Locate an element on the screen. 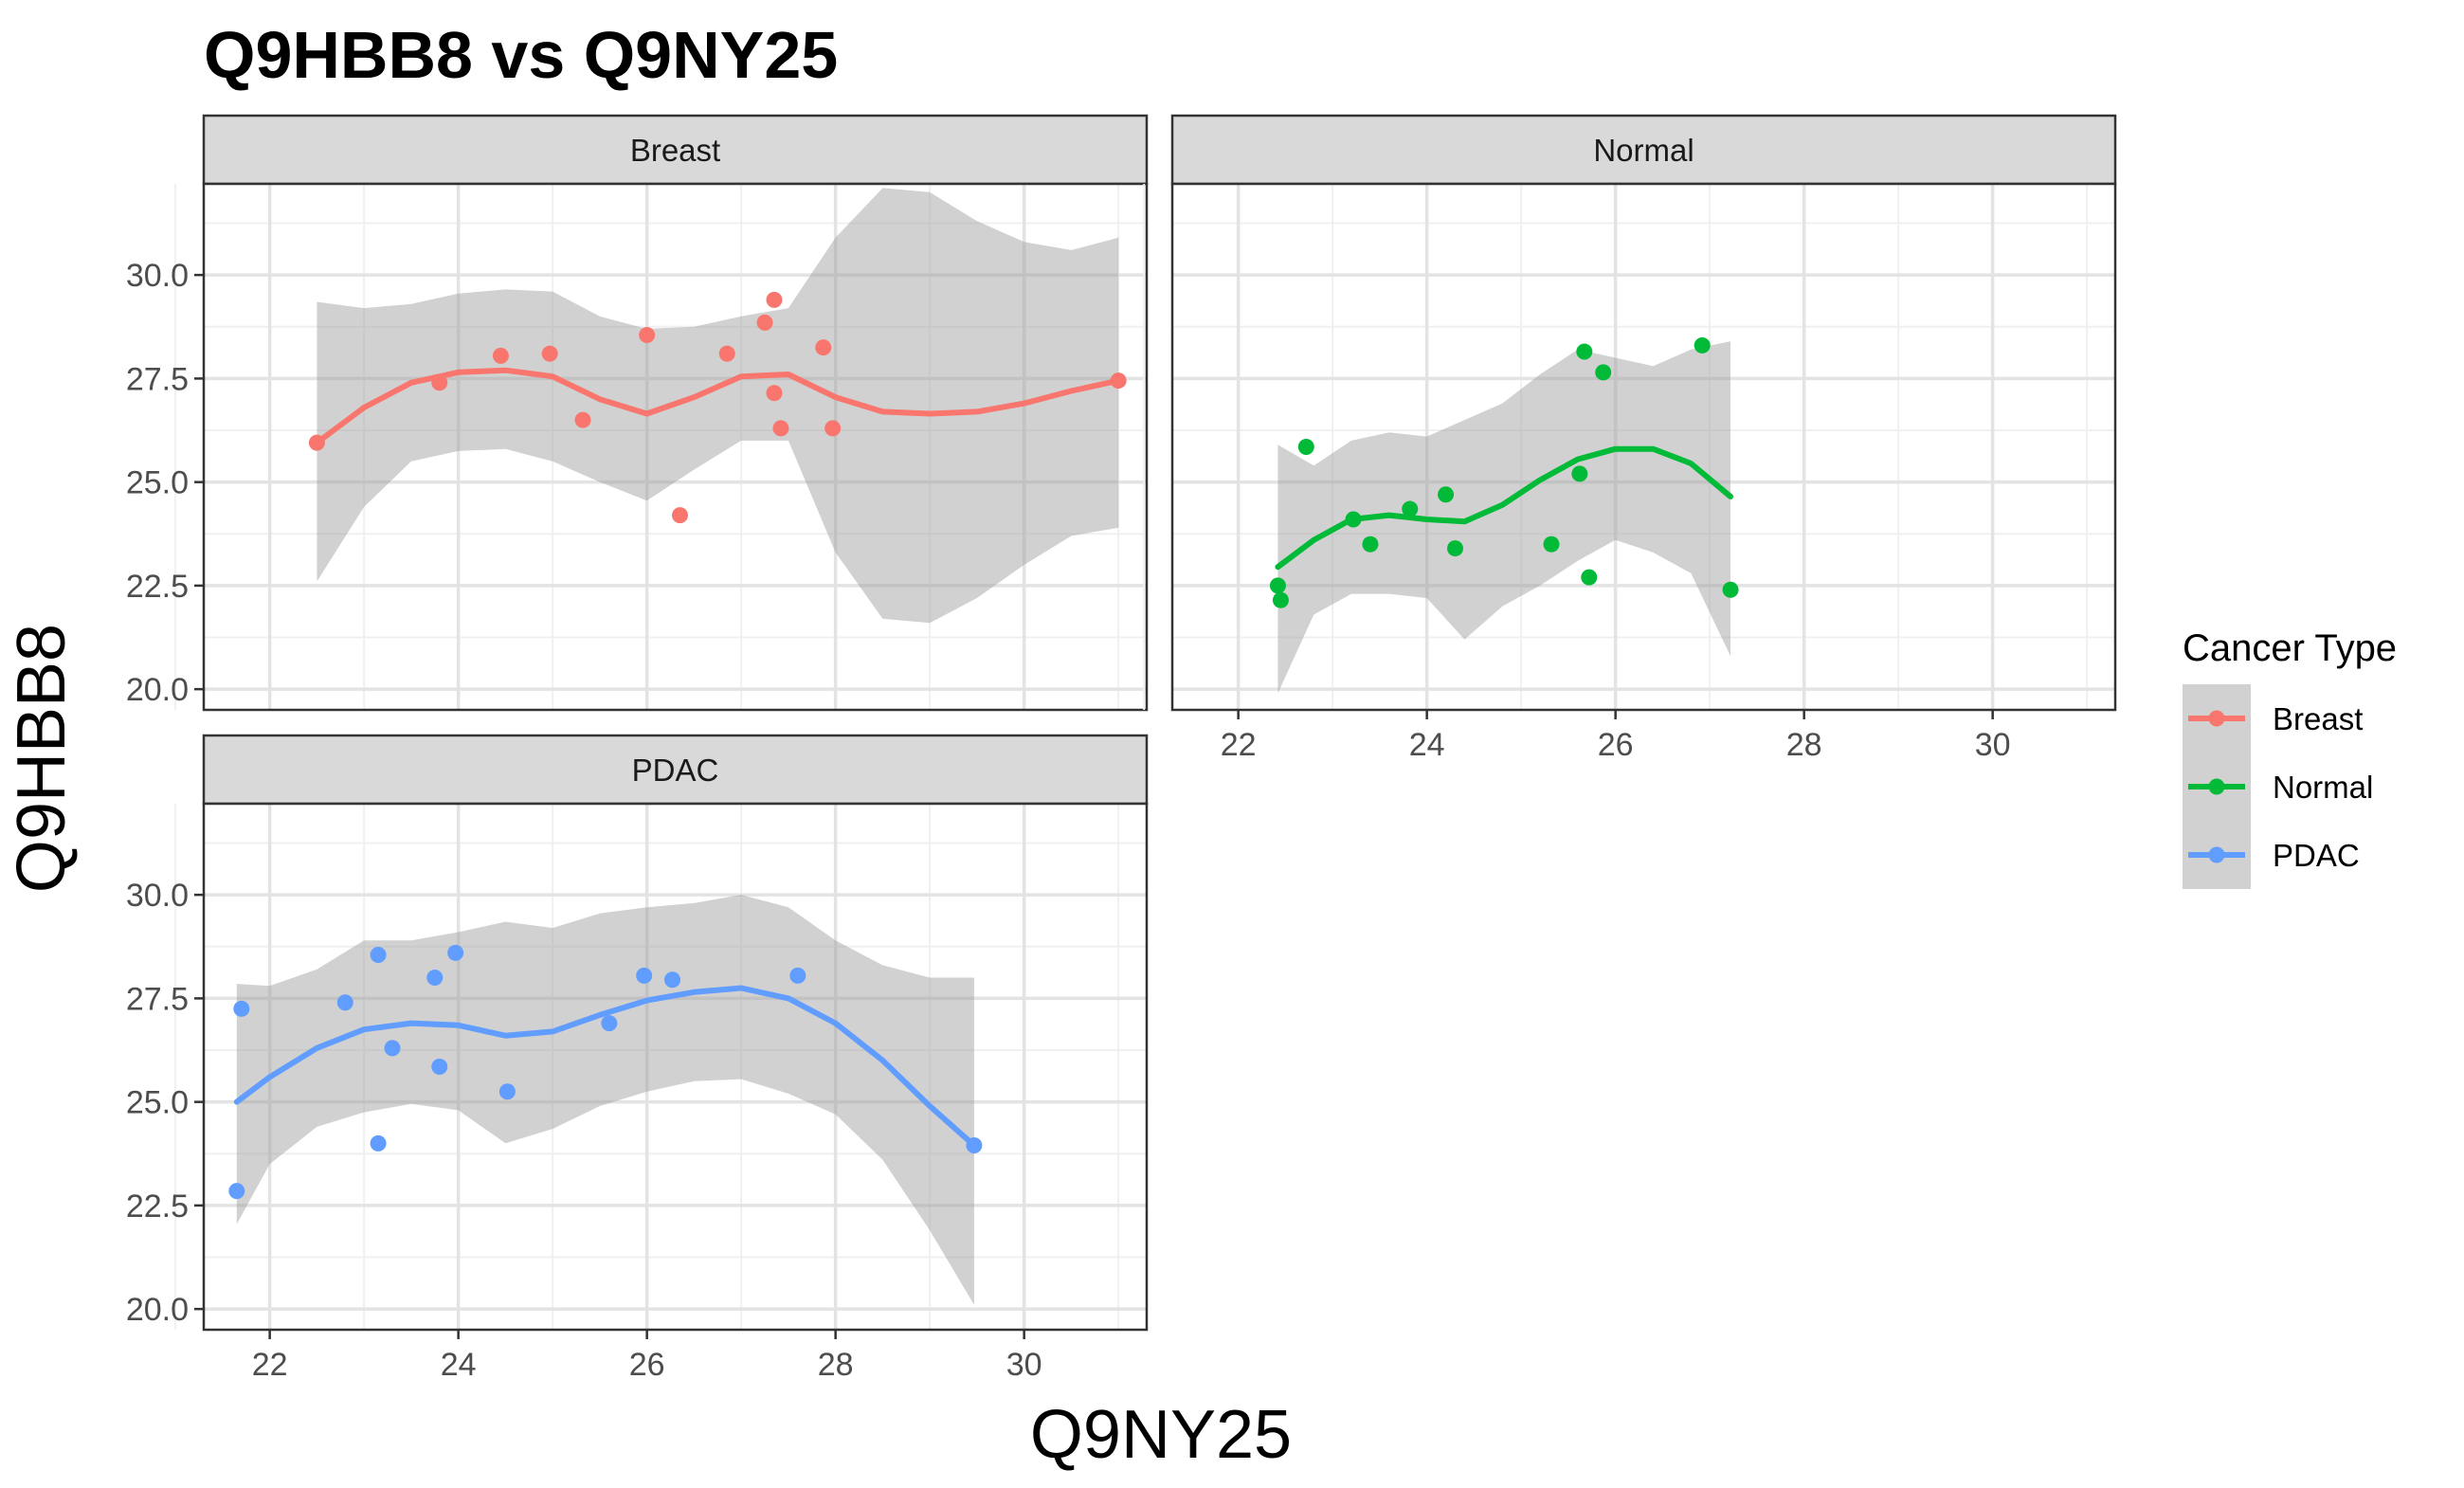  legend-label: PDAC is located at coordinates (2316, 855).